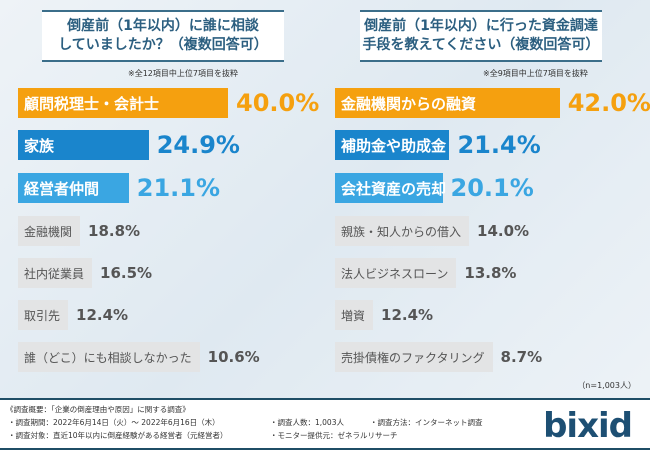 The image size is (650, 450). Describe the element at coordinates (233, 357) in the screenshot. I see `data-label: 10.6%` at that location.